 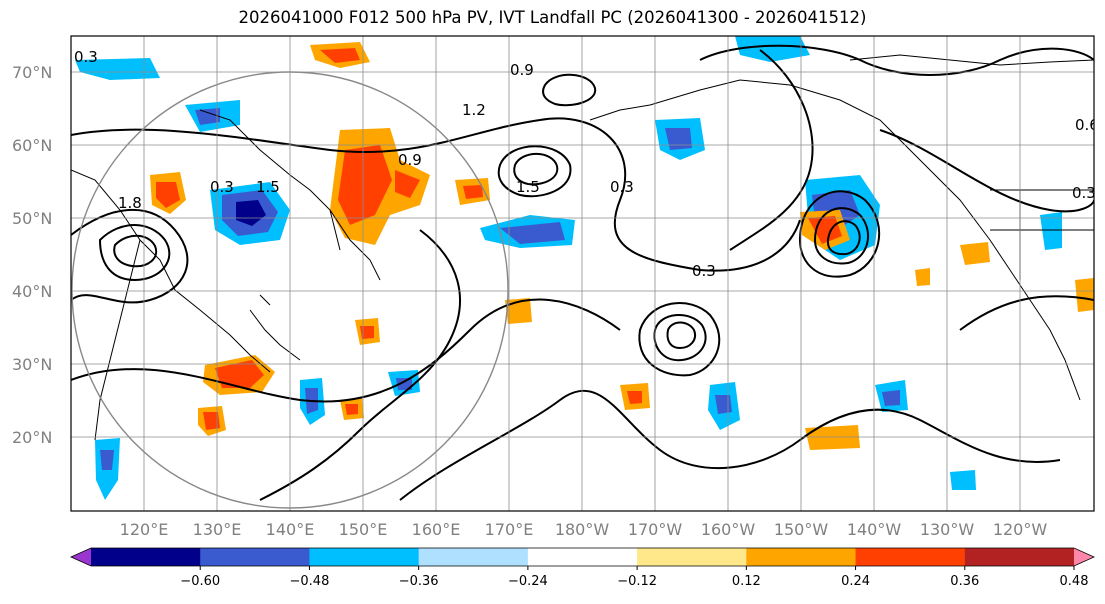 What do you see at coordinates (801, 529) in the screenshot?
I see `lon-label: 150°W` at bounding box center [801, 529].